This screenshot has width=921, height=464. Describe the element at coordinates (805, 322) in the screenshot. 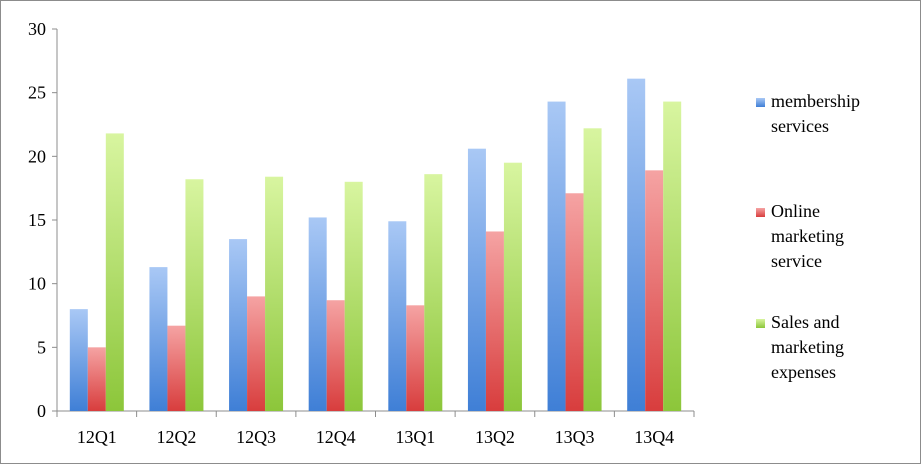

I see `legend-label: Sales and` at that location.